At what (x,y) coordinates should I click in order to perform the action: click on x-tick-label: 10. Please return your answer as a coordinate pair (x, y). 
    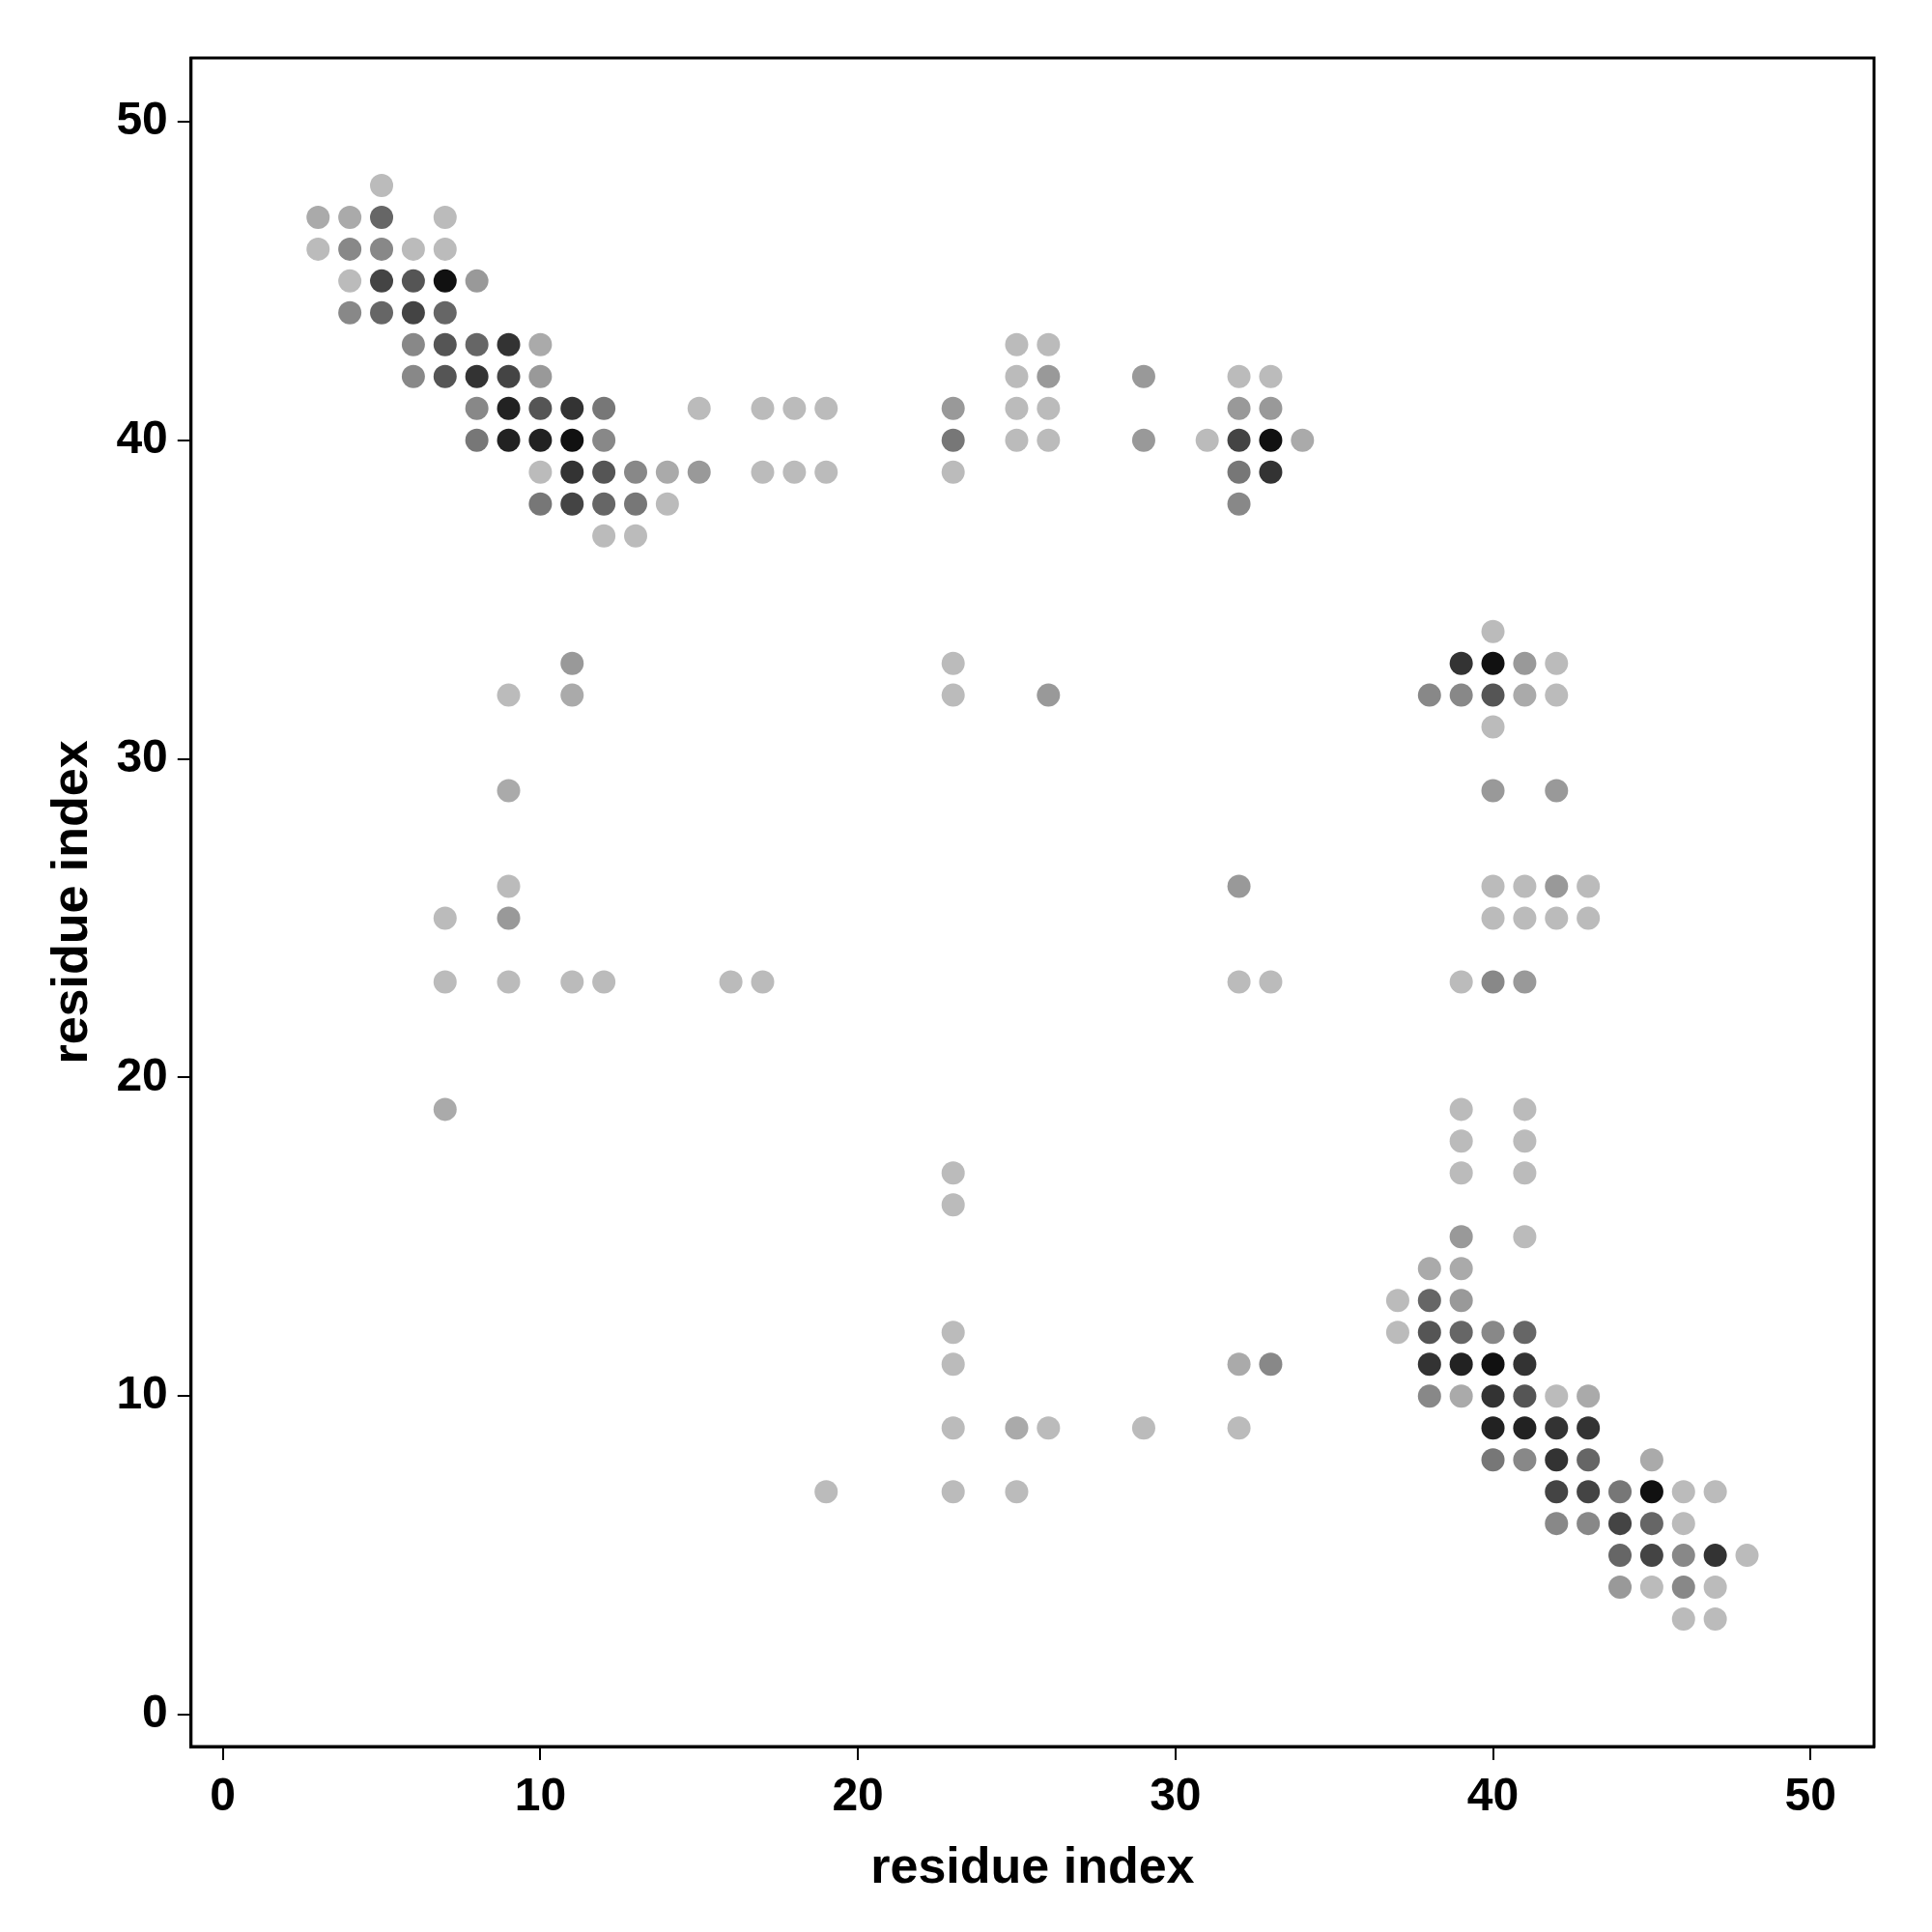
    Looking at the image, I should click on (540, 1795).